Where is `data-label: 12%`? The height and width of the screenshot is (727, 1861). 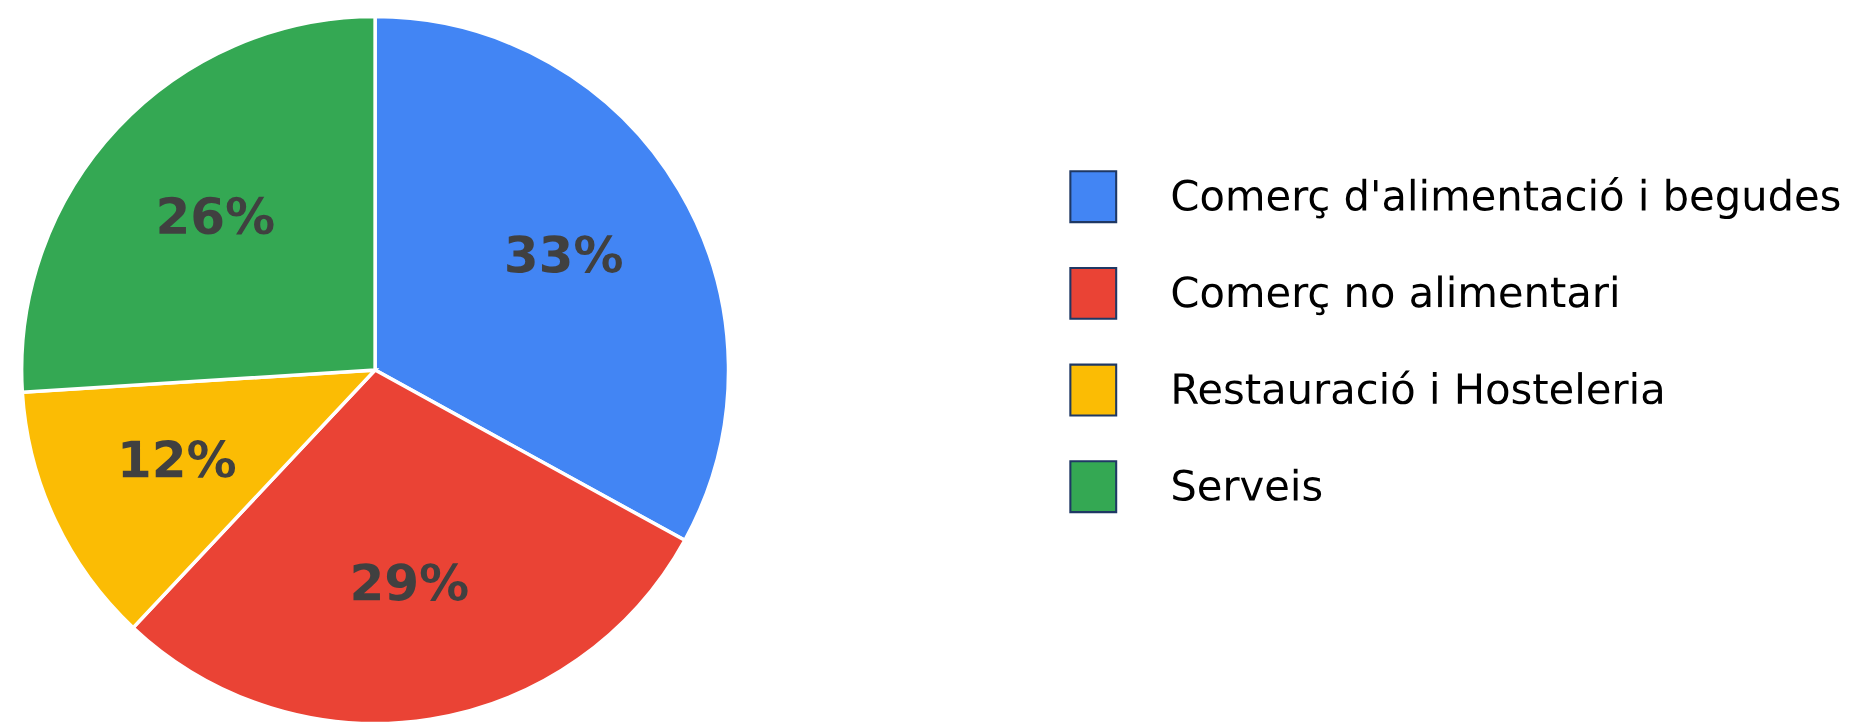
data-label: 12% is located at coordinates (179, 459).